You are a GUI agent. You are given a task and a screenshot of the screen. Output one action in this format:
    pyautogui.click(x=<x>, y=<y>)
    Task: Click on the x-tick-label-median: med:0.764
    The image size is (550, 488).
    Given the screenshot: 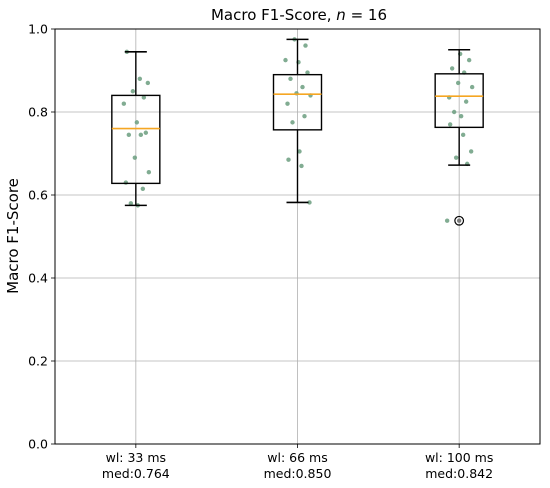 What is the action you would take?
    pyautogui.click(x=136, y=473)
    